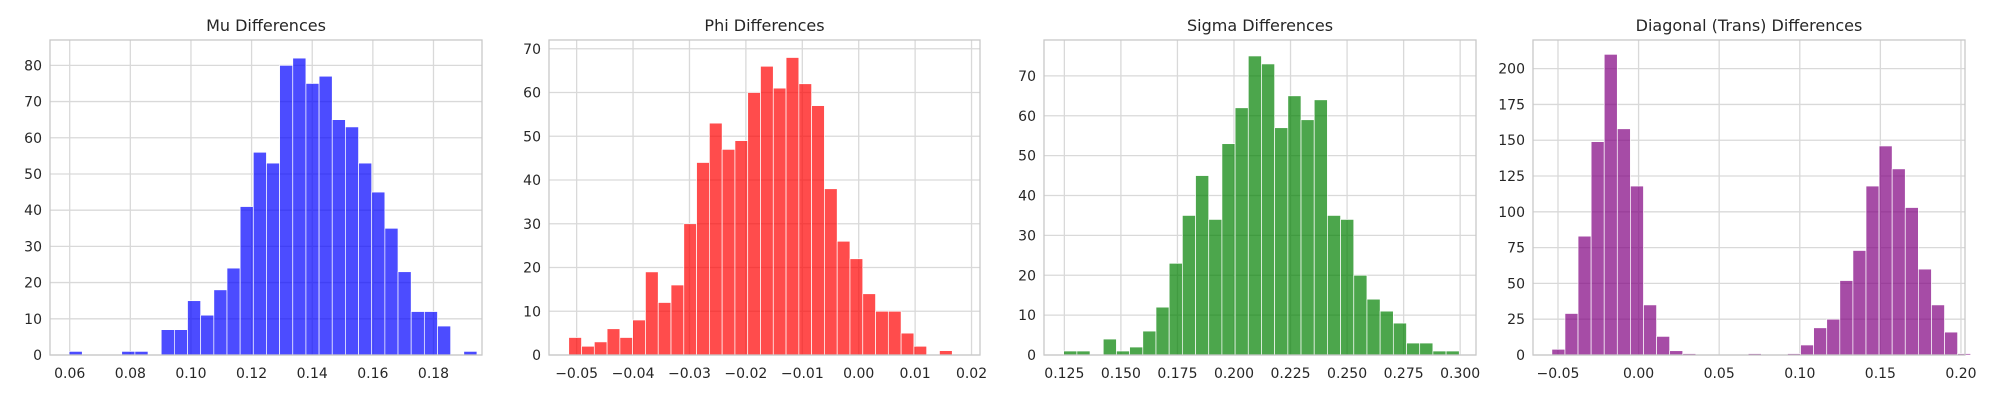 The height and width of the screenshot is (400, 2000). What do you see at coordinates (1960, 374) in the screenshot?
I see `x-tick-label: 0.20` at bounding box center [1960, 374].